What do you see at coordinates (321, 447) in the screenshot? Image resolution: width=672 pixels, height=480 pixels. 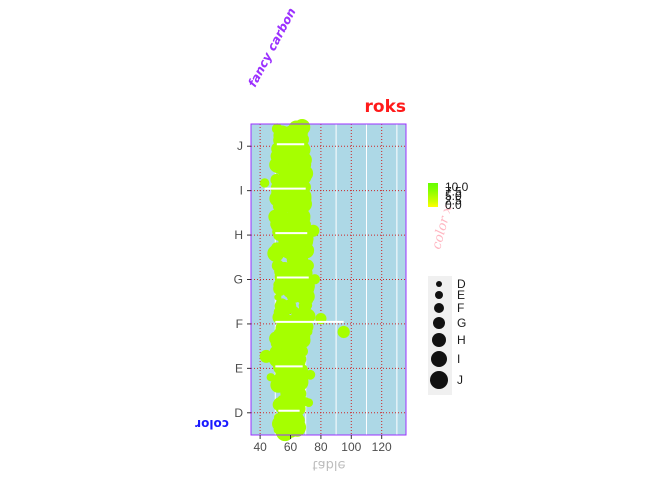 I see `x-tick-label: 80` at bounding box center [321, 447].